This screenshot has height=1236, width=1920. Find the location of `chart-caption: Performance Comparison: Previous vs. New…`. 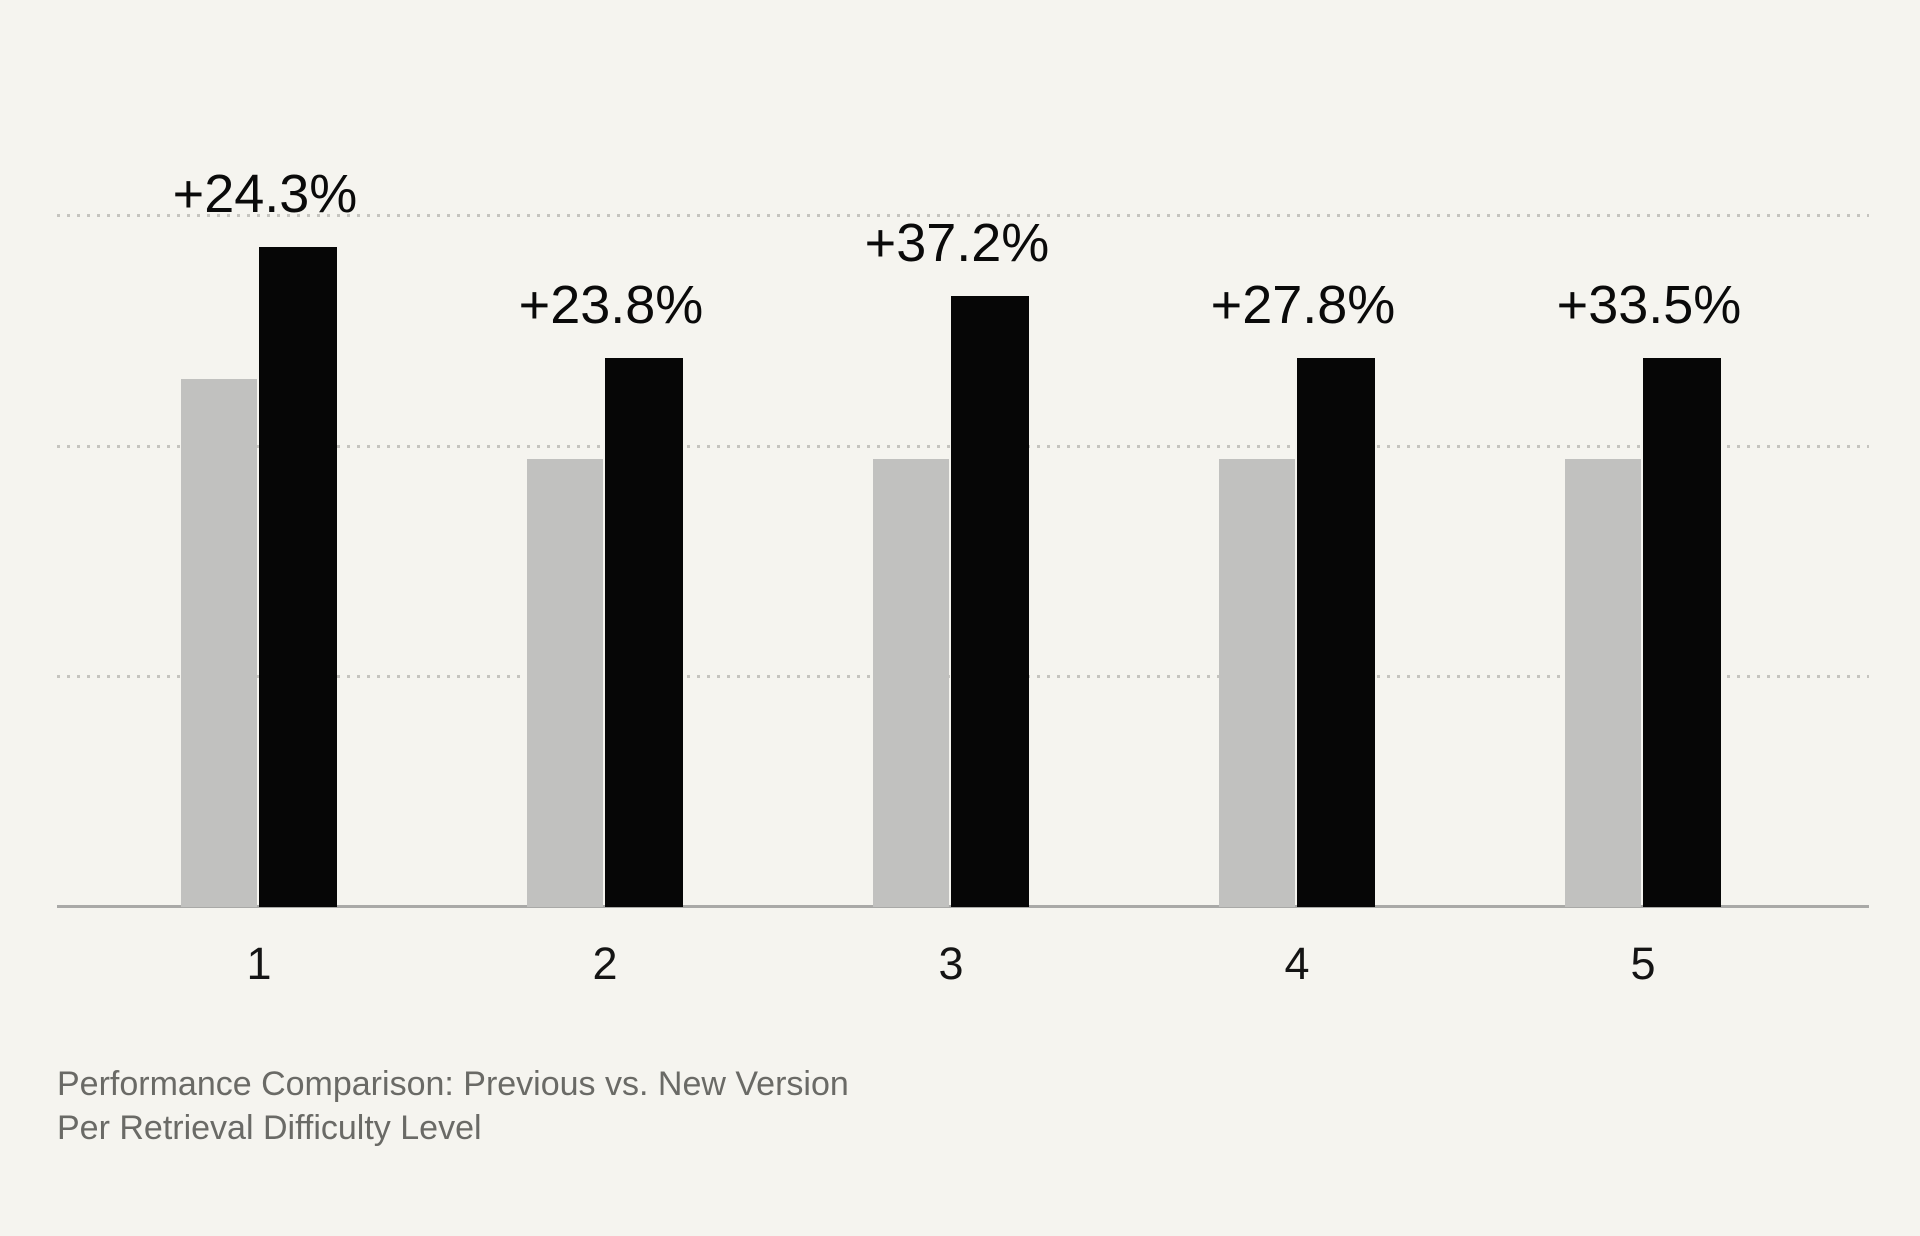

chart-caption: Performance Comparison: Previous vs. New… is located at coordinates (453, 1106).